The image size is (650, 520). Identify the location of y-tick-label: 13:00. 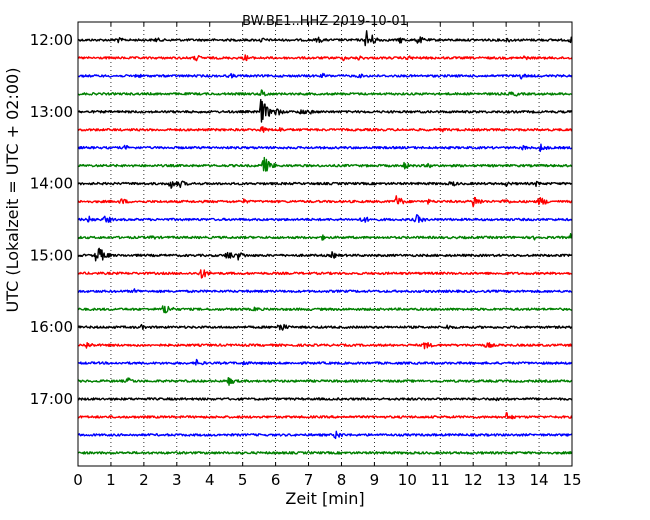
(51, 112).